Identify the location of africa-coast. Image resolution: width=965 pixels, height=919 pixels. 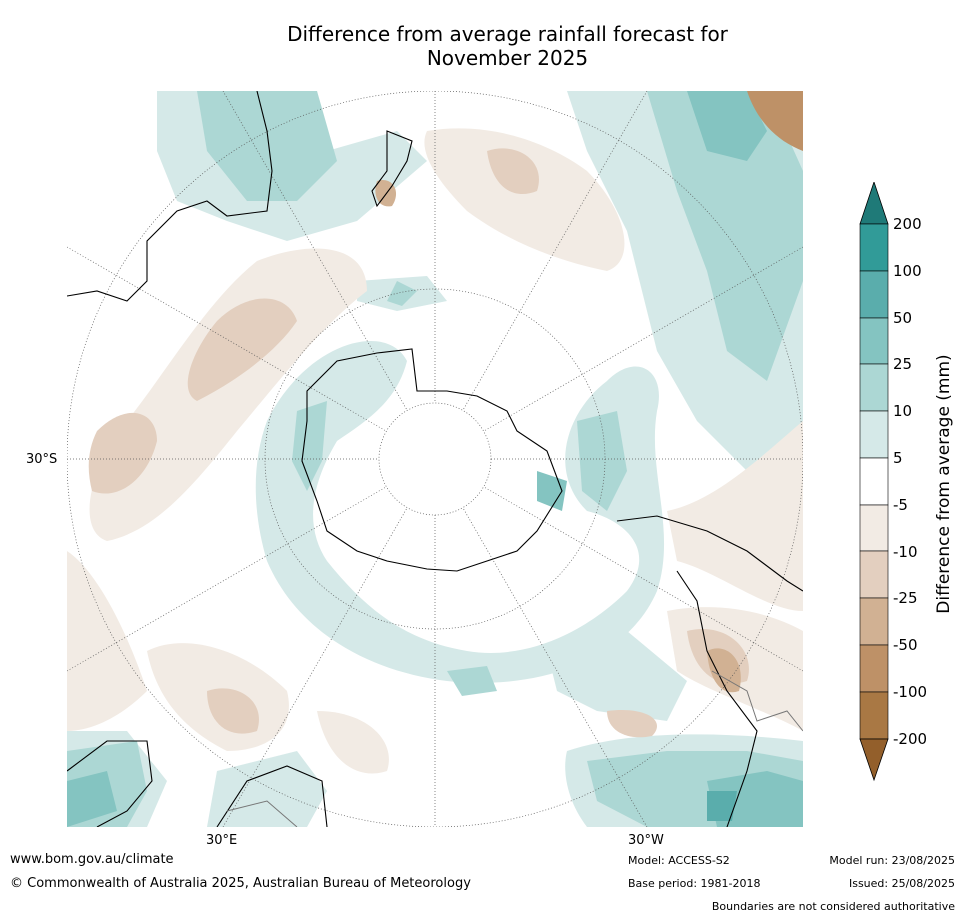
(197, 783).